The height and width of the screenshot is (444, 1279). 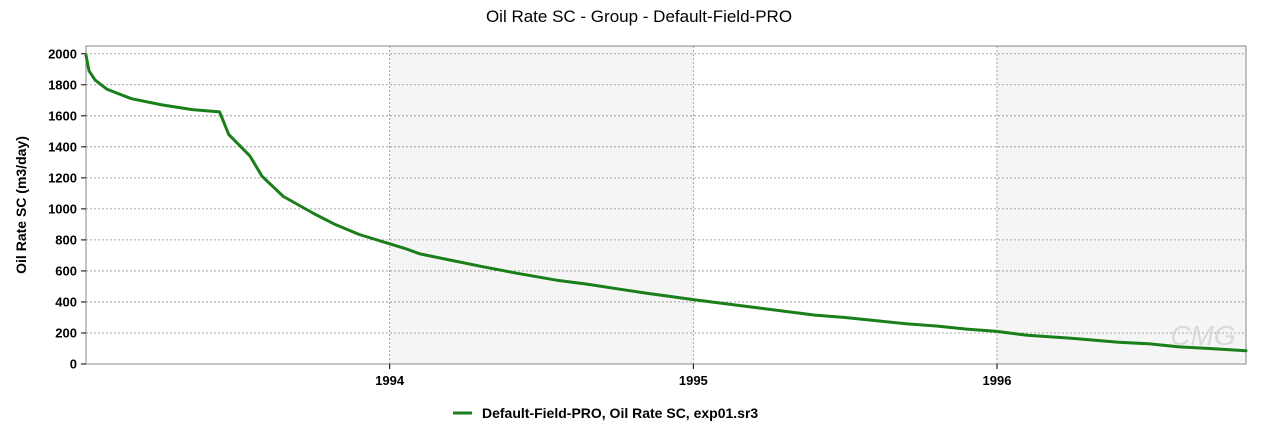 What do you see at coordinates (66, 270) in the screenshot?
I see `y-tick-label-600: 600` at bounding box center [66, 270].